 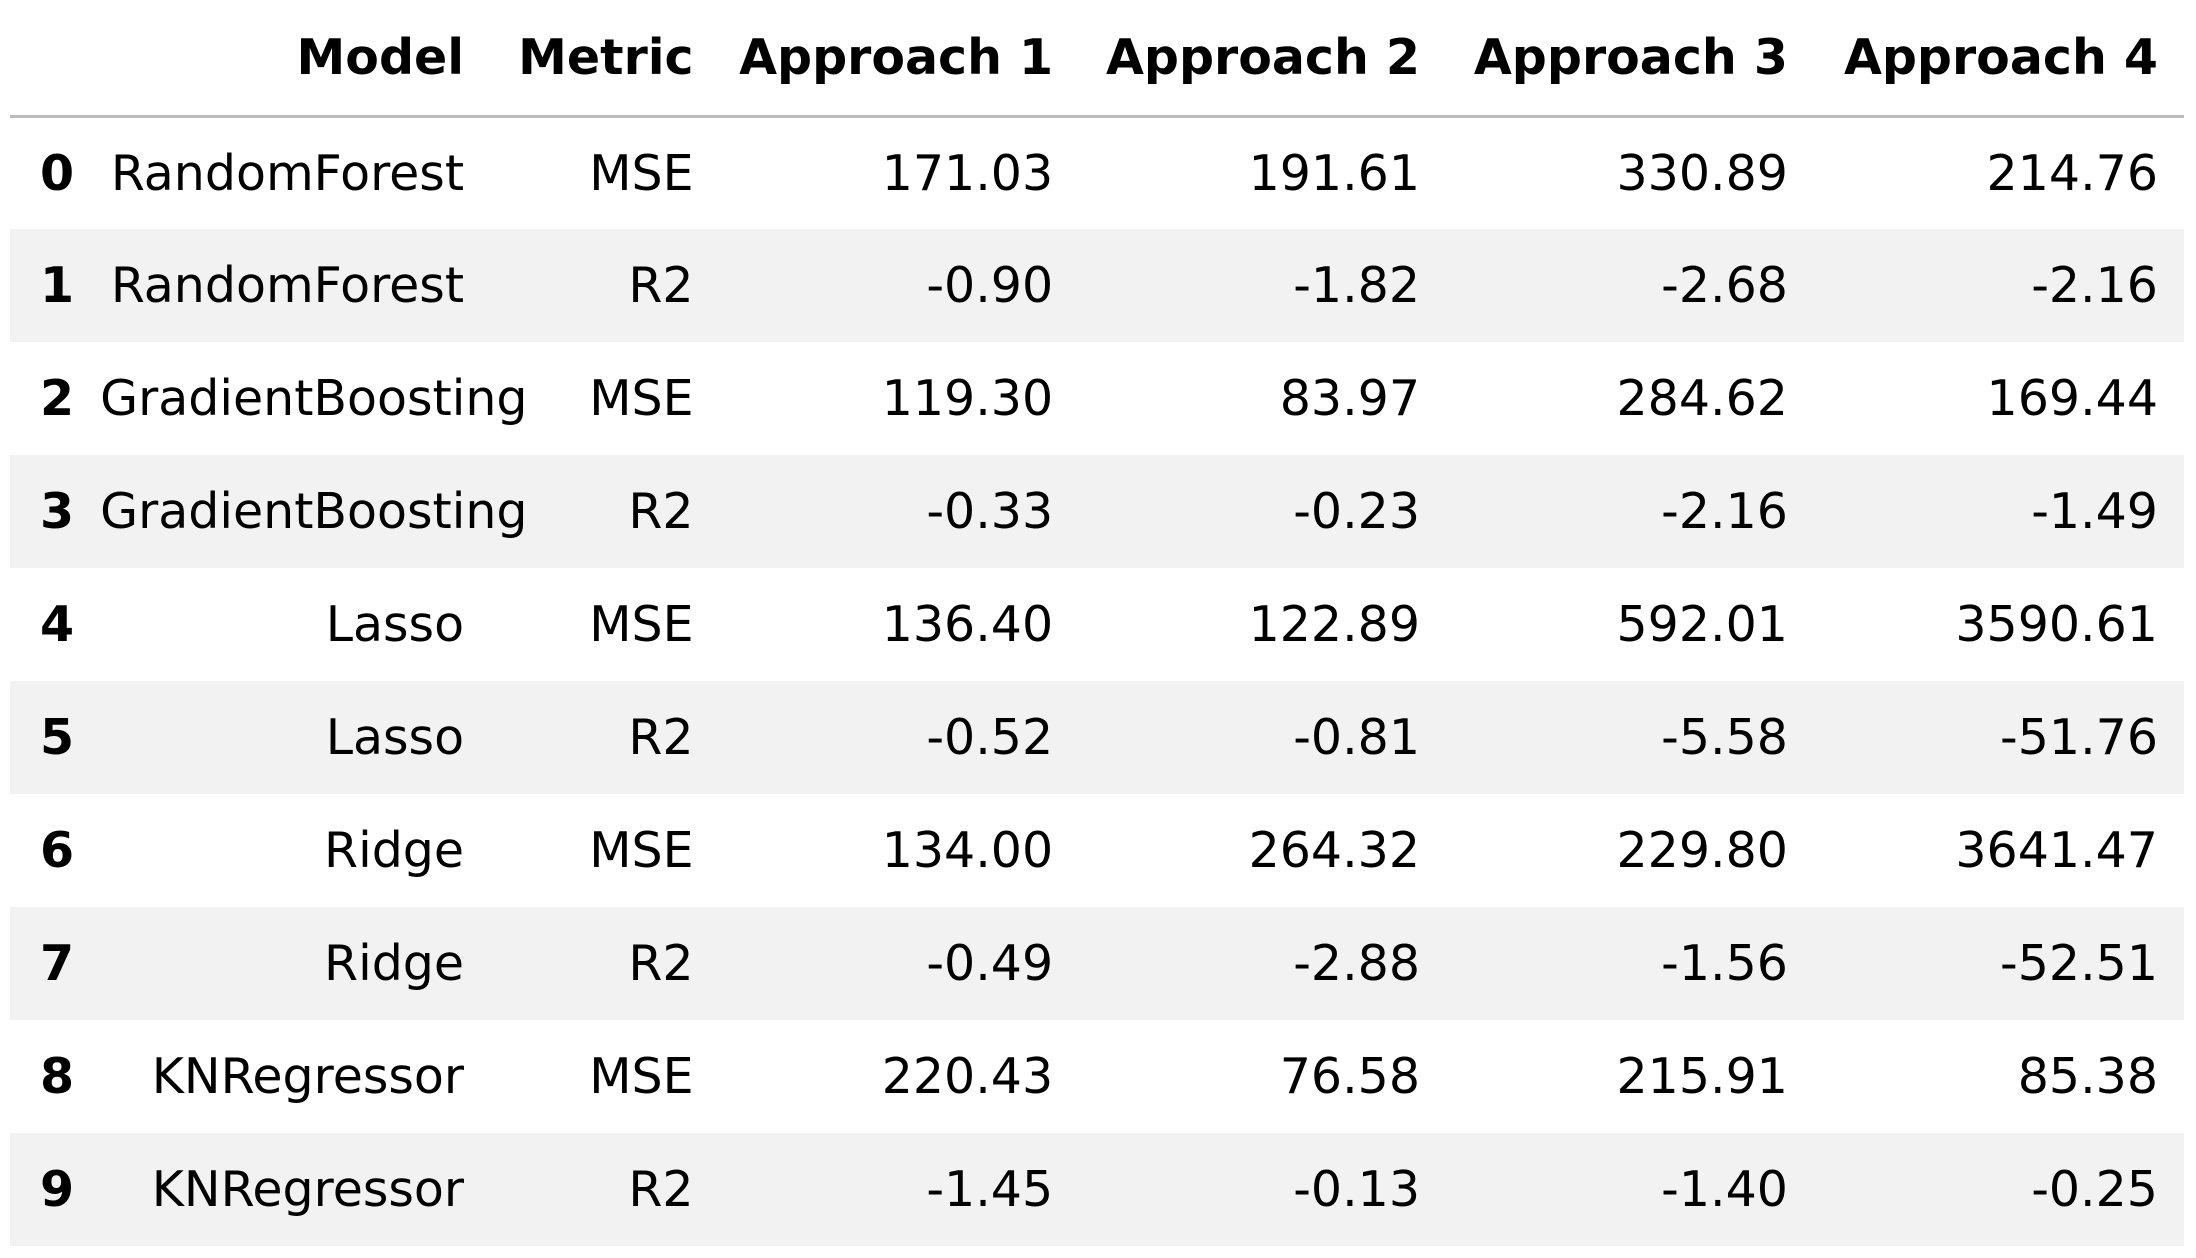 I want to click on cell-approach-4: -52.51, so click(x=2079, y=963).